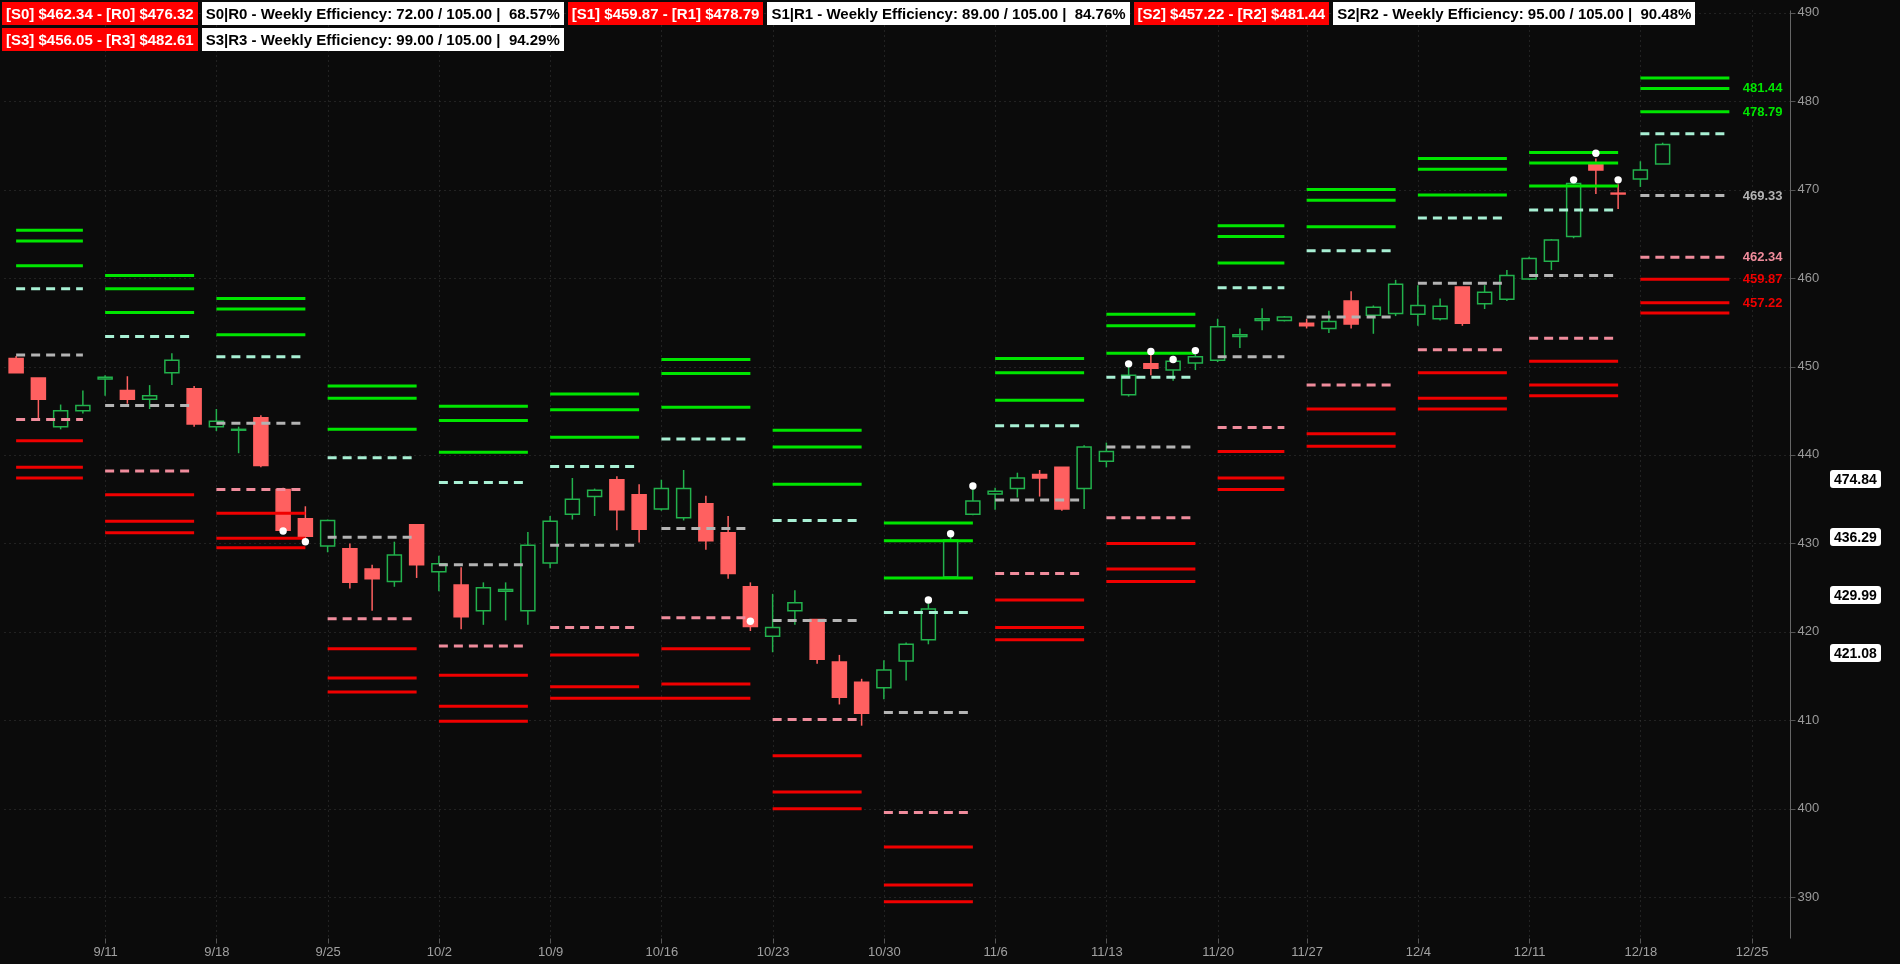  I want to click on x-tick-label: 11/13, so click(1107, 951).